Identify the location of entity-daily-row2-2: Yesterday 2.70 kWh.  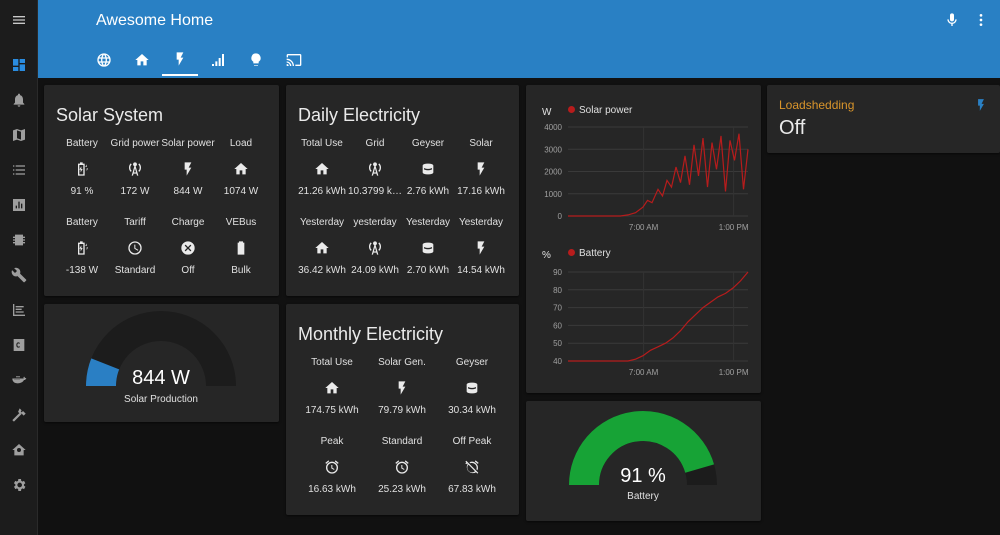
(428, 248).